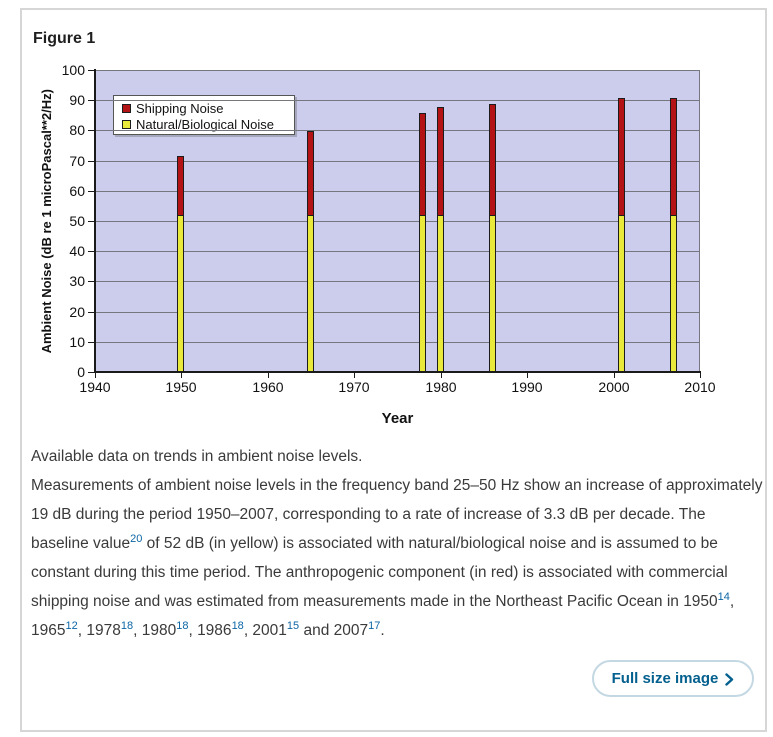 Image resolution: width=773 pixels, height=737 pixels. I want to click on x-tick-1940, so click(95, 375).